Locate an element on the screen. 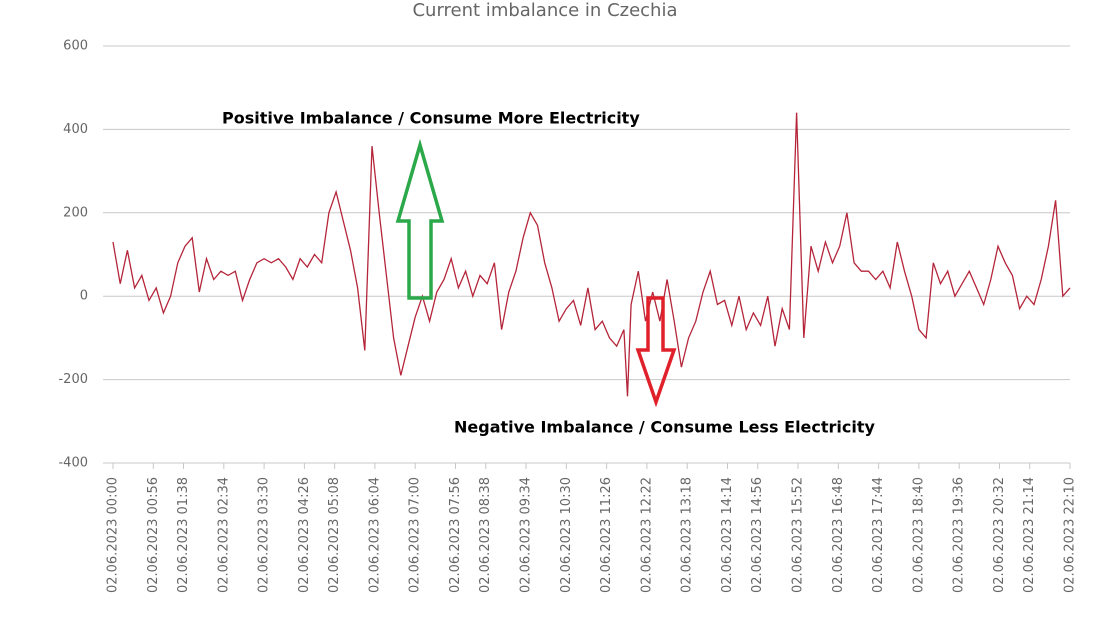 The height and width of the screenshot is (628, 1106). x-tick-label: 02.06.2023 01:38 is located at coordinates (183, 535).